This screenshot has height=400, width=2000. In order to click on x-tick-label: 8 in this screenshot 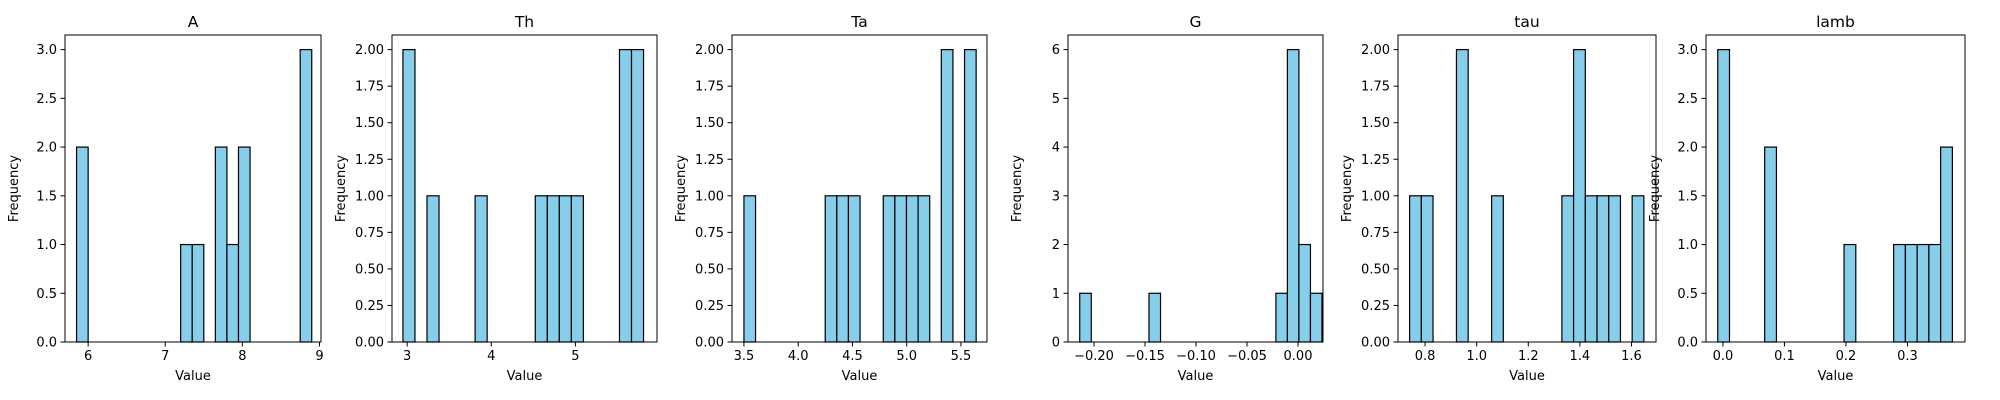, I will do `click(242, 356)`.